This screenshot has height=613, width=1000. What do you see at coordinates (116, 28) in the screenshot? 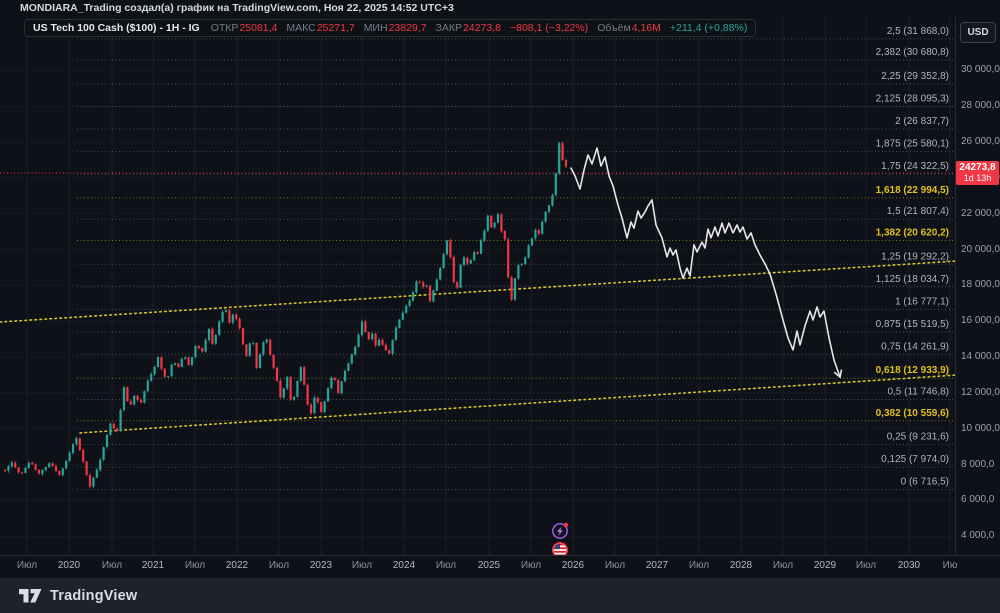
I see `symbol-name: US Tech 100 Cash ($100) - 1H - IG` at bounding box center [116, 28].